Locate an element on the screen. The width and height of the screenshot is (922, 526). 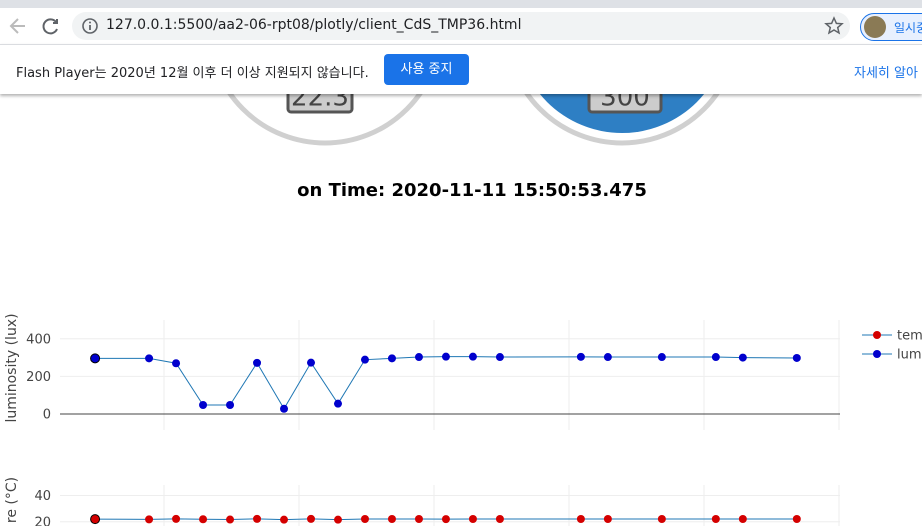
profile-label: 일시중 is located at coordinates (908, 28).